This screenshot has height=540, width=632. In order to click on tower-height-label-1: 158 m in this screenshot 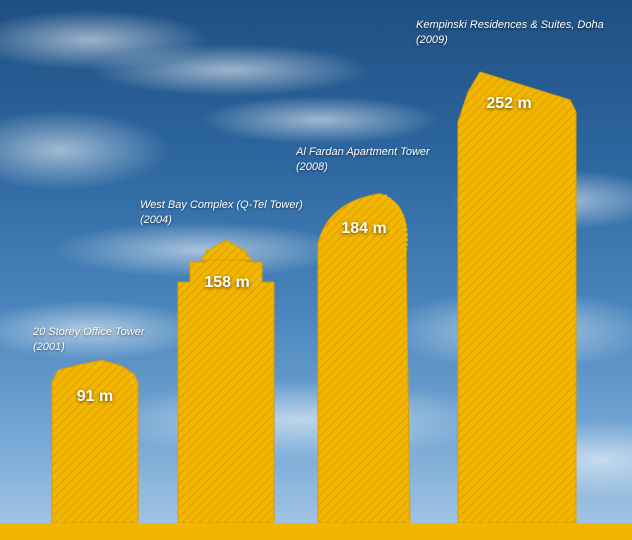, I will do `click(227, 282)`.